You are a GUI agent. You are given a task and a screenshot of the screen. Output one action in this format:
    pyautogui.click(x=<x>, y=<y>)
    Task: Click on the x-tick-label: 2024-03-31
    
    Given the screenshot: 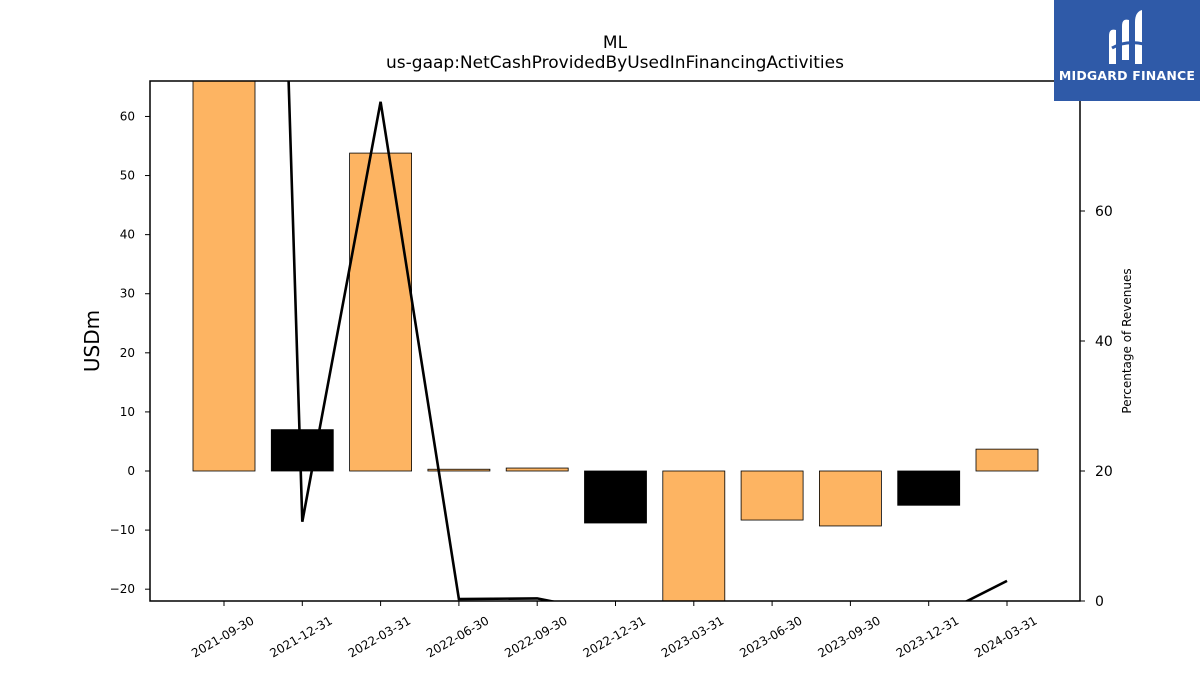 What is the action you would take?
    pyautogui.click(x=1005, y=636)
    